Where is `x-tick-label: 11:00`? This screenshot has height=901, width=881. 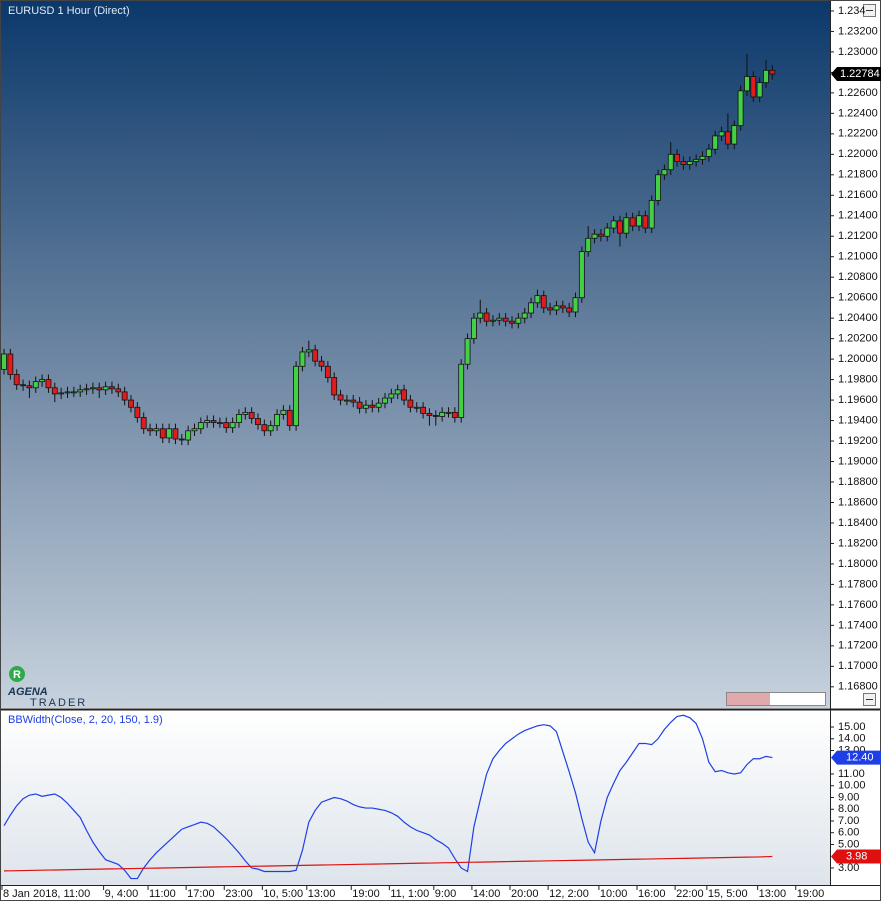 x-tick-label: 11:00 is located at coordinates (162, 894).